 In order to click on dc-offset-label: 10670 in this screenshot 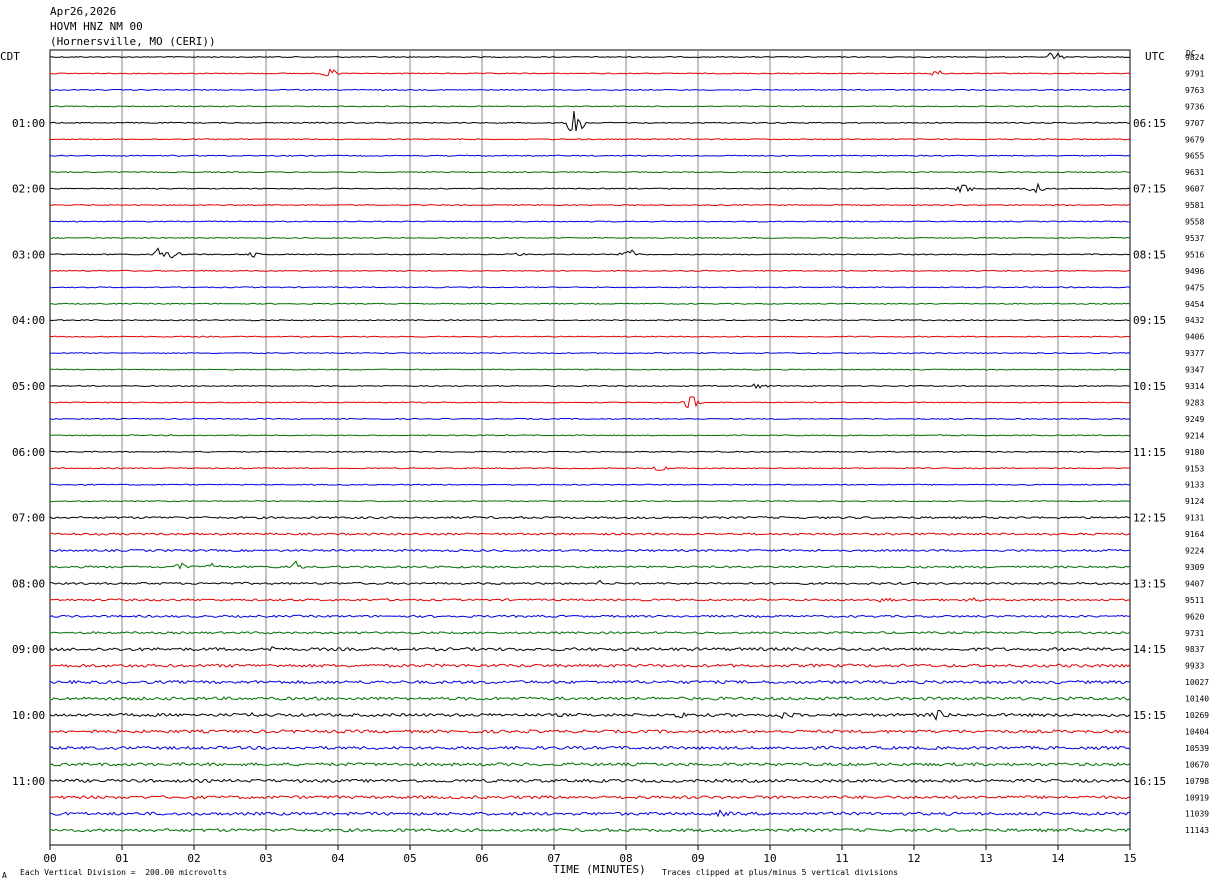, I will do `click(1197, 764)`.